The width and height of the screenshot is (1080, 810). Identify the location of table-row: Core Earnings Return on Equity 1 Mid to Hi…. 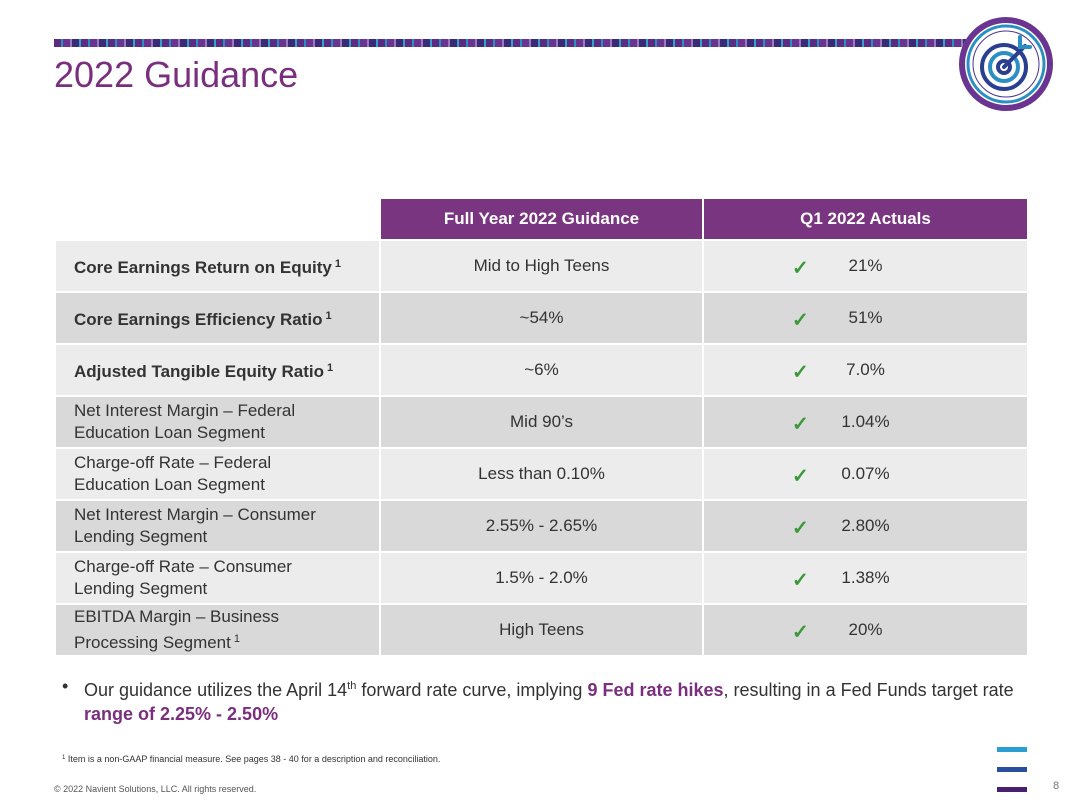
(540, 265).